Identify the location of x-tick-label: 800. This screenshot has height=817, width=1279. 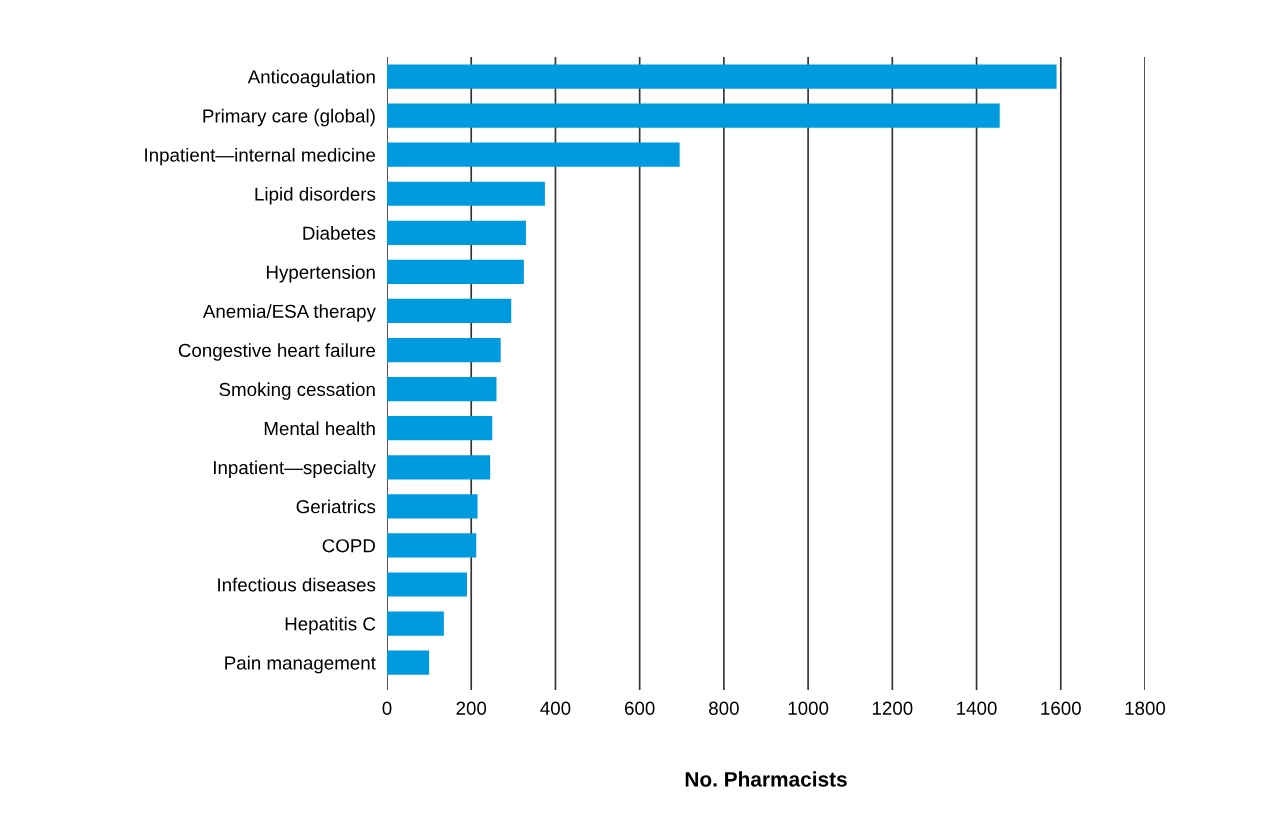
(724, 708).